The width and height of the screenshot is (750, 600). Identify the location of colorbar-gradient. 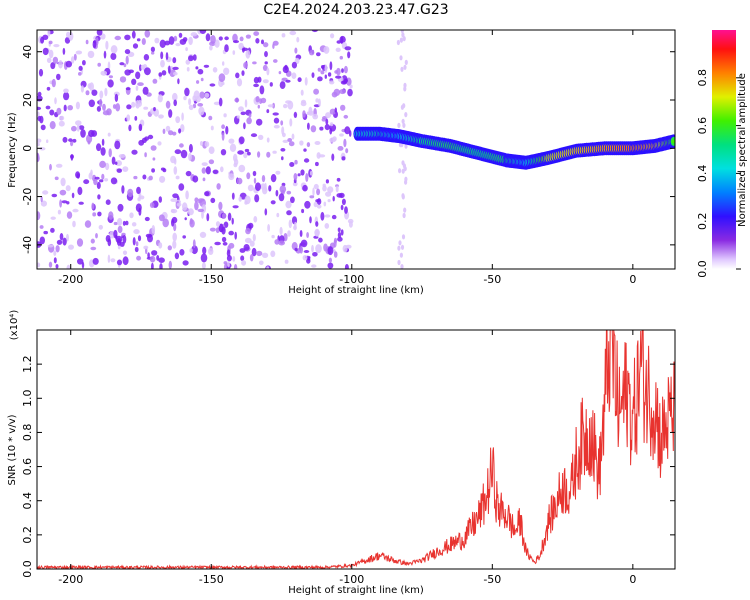
(724, 149).